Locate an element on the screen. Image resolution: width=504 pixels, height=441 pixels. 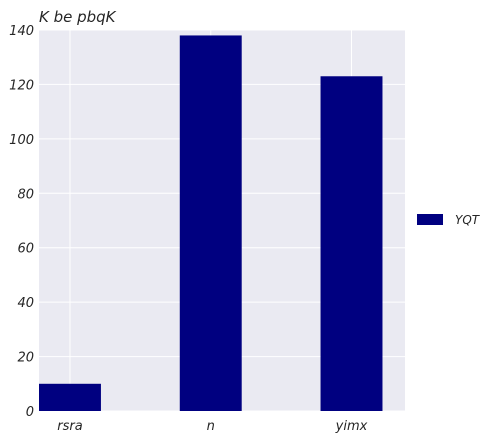
y-tick-label: 60 is located at coordinates (25, 249).